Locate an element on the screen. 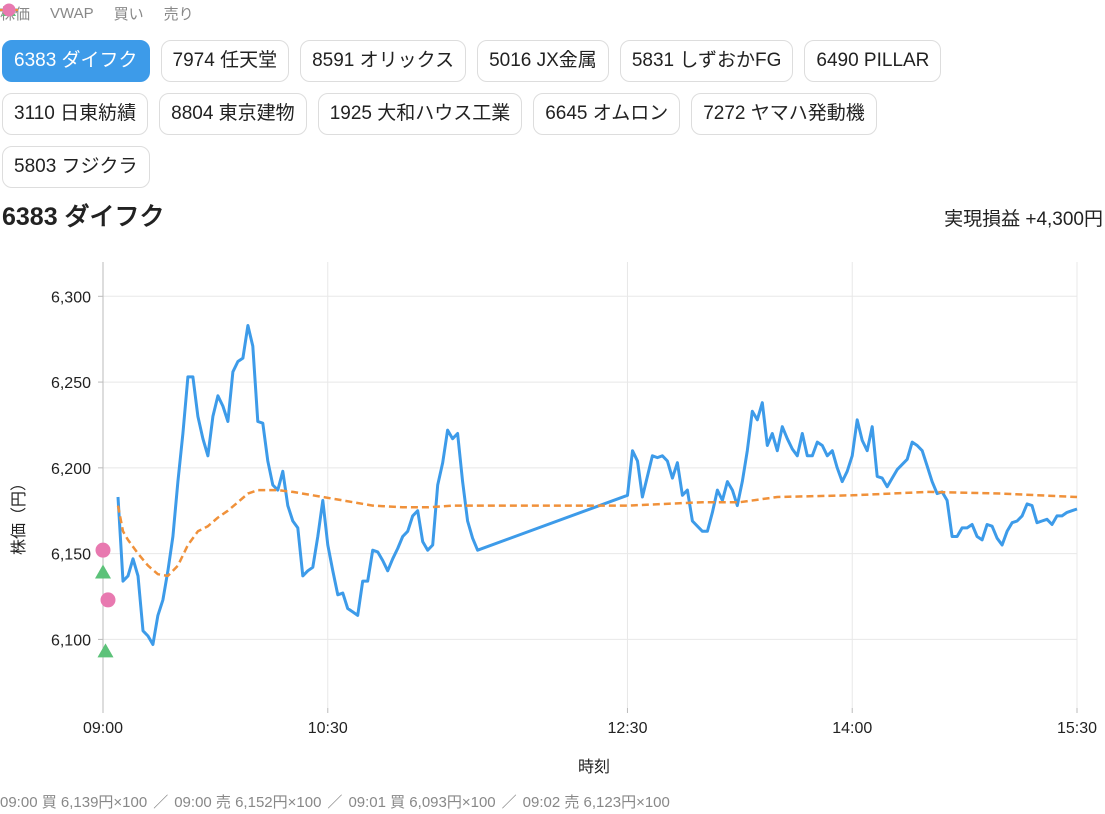 This screenshot has height=814, width=1105. y-tick-label: 6,100 is located at coordinates (71, 640).